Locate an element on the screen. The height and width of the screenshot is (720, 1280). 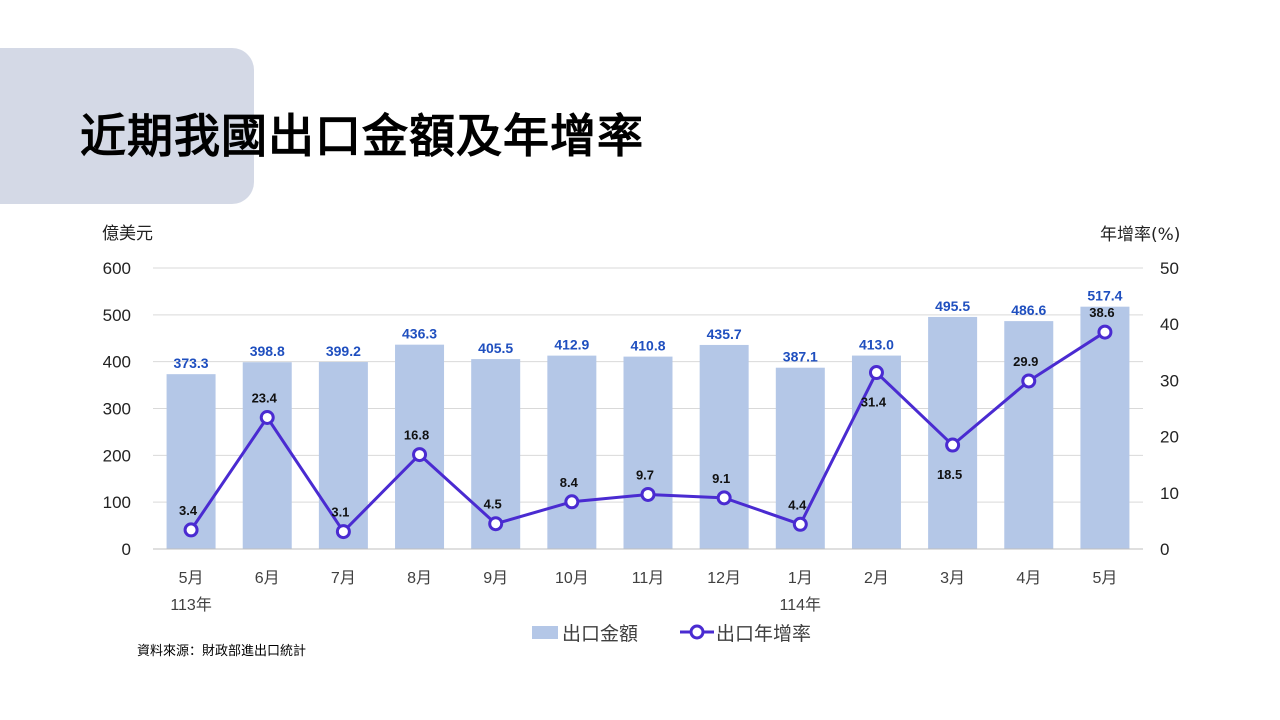
growth-rate-value-label: 23.4 is located at coordinates (265, 397).